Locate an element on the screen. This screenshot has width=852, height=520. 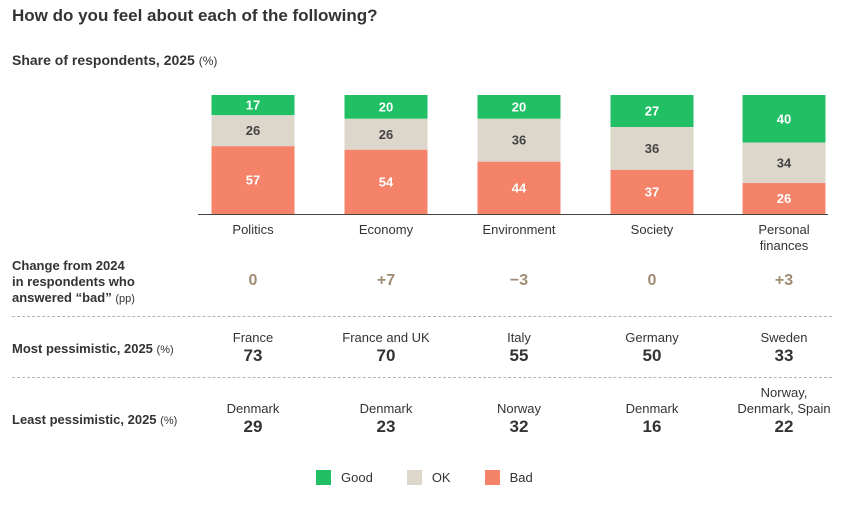
legend-label-bad: Bad is located at coordinates (521, 477).